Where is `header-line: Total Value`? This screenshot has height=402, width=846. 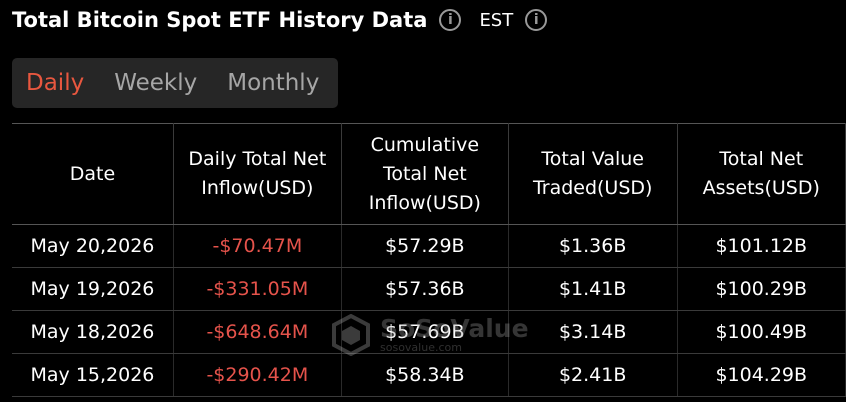 header-line: Total Value is located at coordinates (592, 159).